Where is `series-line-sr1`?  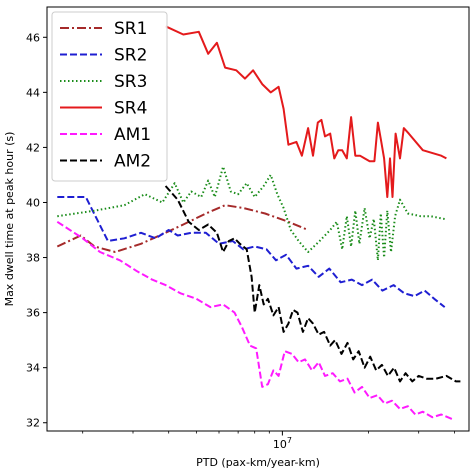
series-line-sr1 is located at coordinates (182, 228).